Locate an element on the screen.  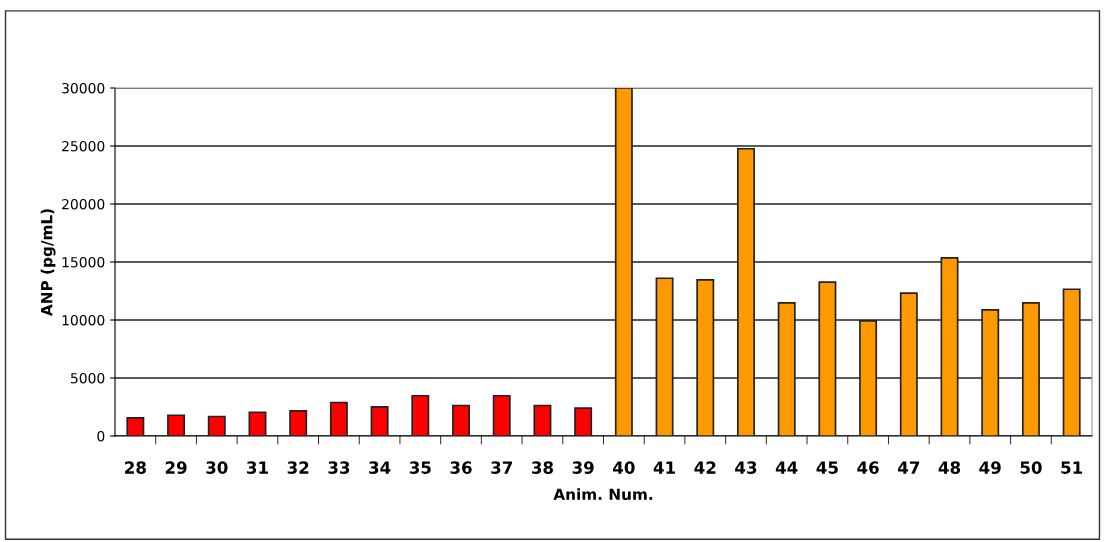
x-tick-label: 45 is located at coordinates (827, 467).